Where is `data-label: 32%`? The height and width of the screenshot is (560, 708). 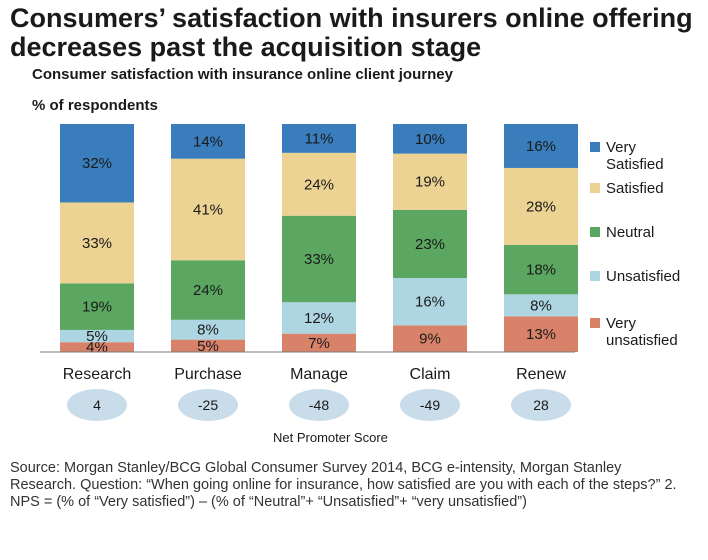 data-label: 32% is located at coordinates (97, 163).